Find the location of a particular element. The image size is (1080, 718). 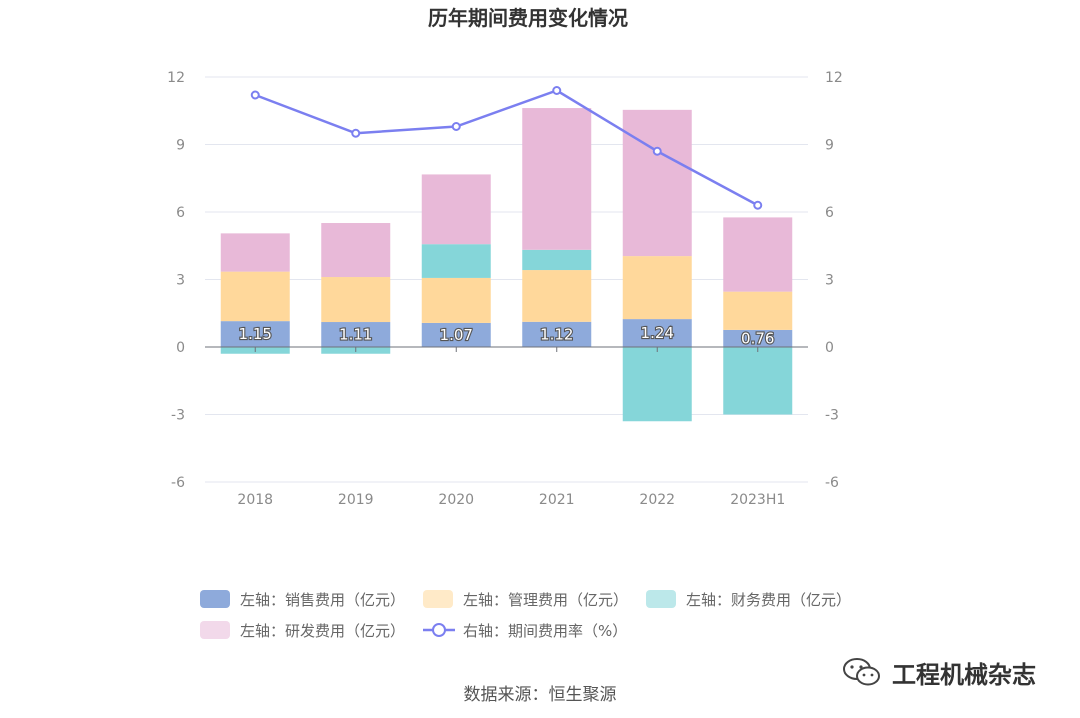

rate-line-path is located at coordinates (506, 148).